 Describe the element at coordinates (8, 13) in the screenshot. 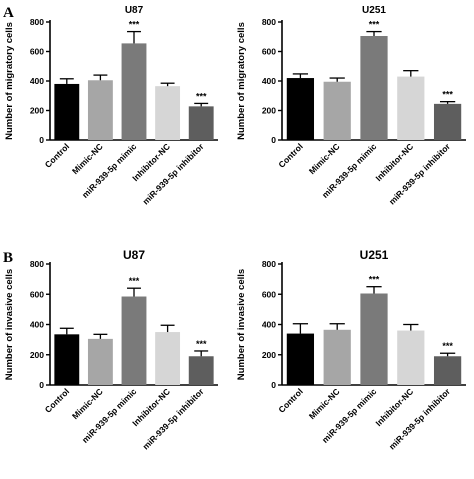

I see `panel-label-a: A` at that location.